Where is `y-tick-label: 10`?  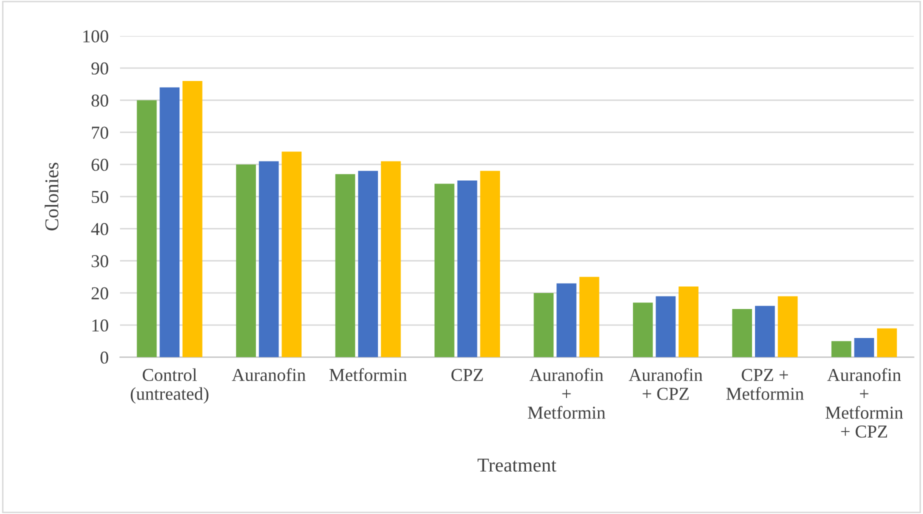 y-tick-label: 10 is located at coordinates (100, 325).